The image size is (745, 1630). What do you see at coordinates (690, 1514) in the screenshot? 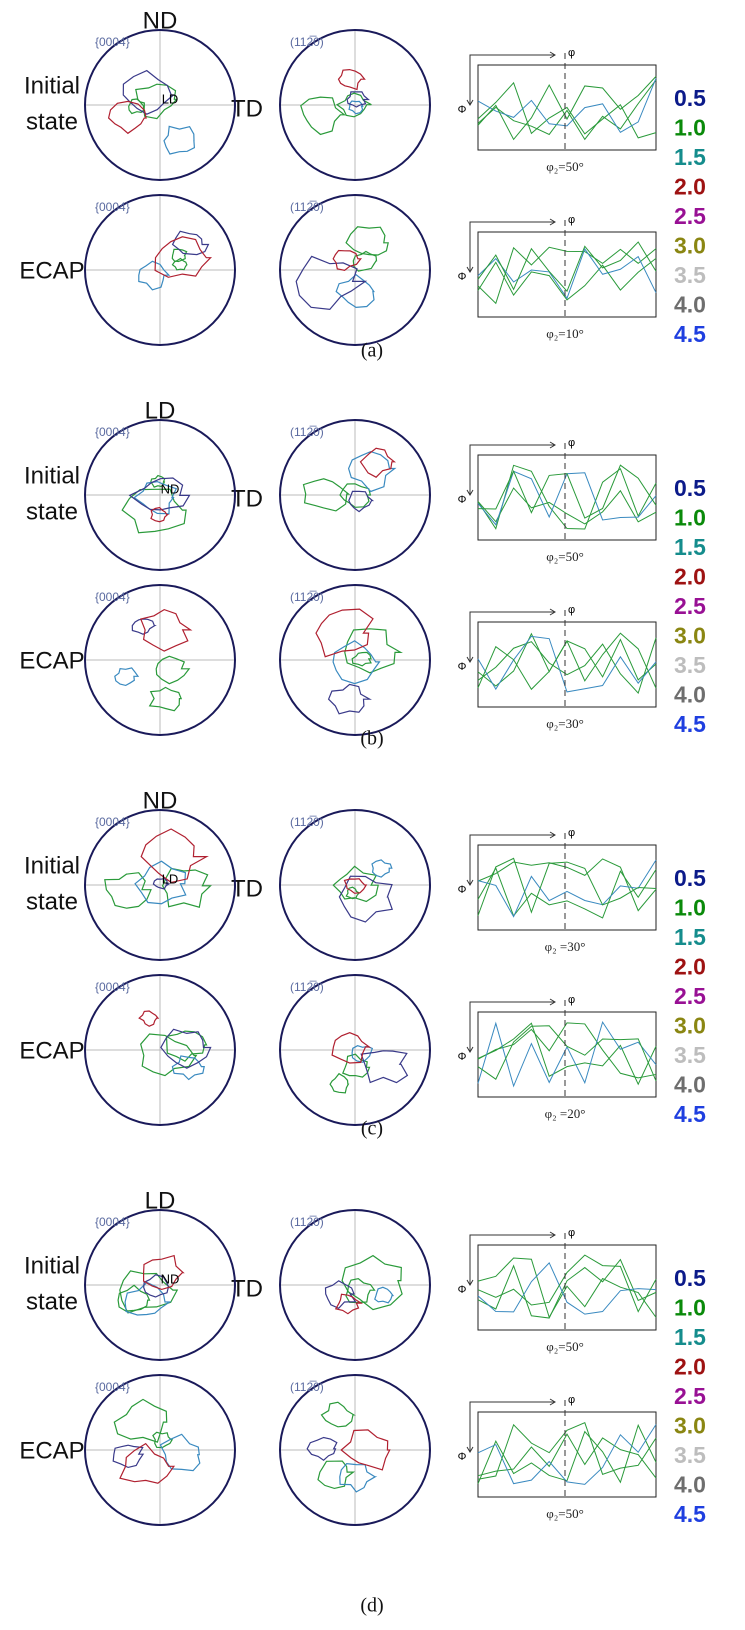
I see `legend-entry: 4.5` at bounding box center [690, 1514].